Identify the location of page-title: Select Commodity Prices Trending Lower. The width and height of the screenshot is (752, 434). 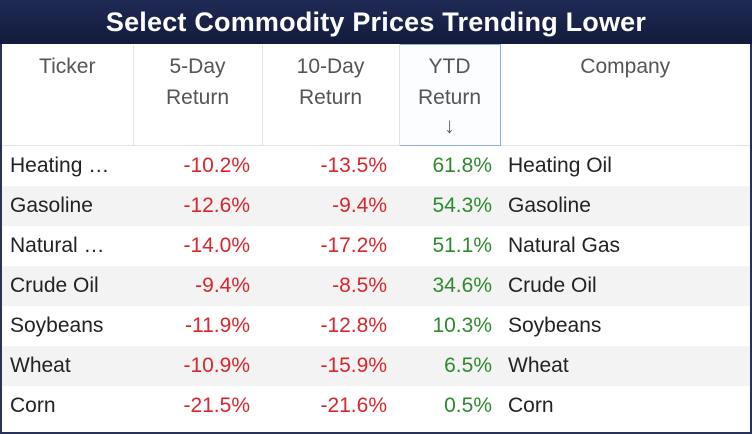
(376, 21).